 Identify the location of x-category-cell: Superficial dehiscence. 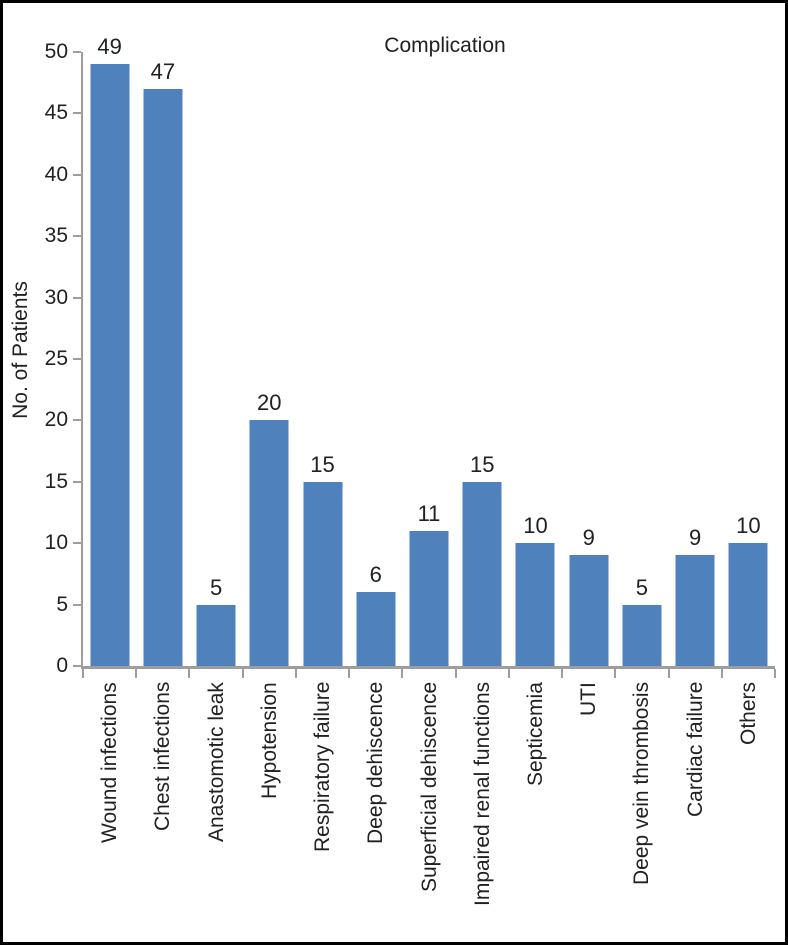
(428, 812).